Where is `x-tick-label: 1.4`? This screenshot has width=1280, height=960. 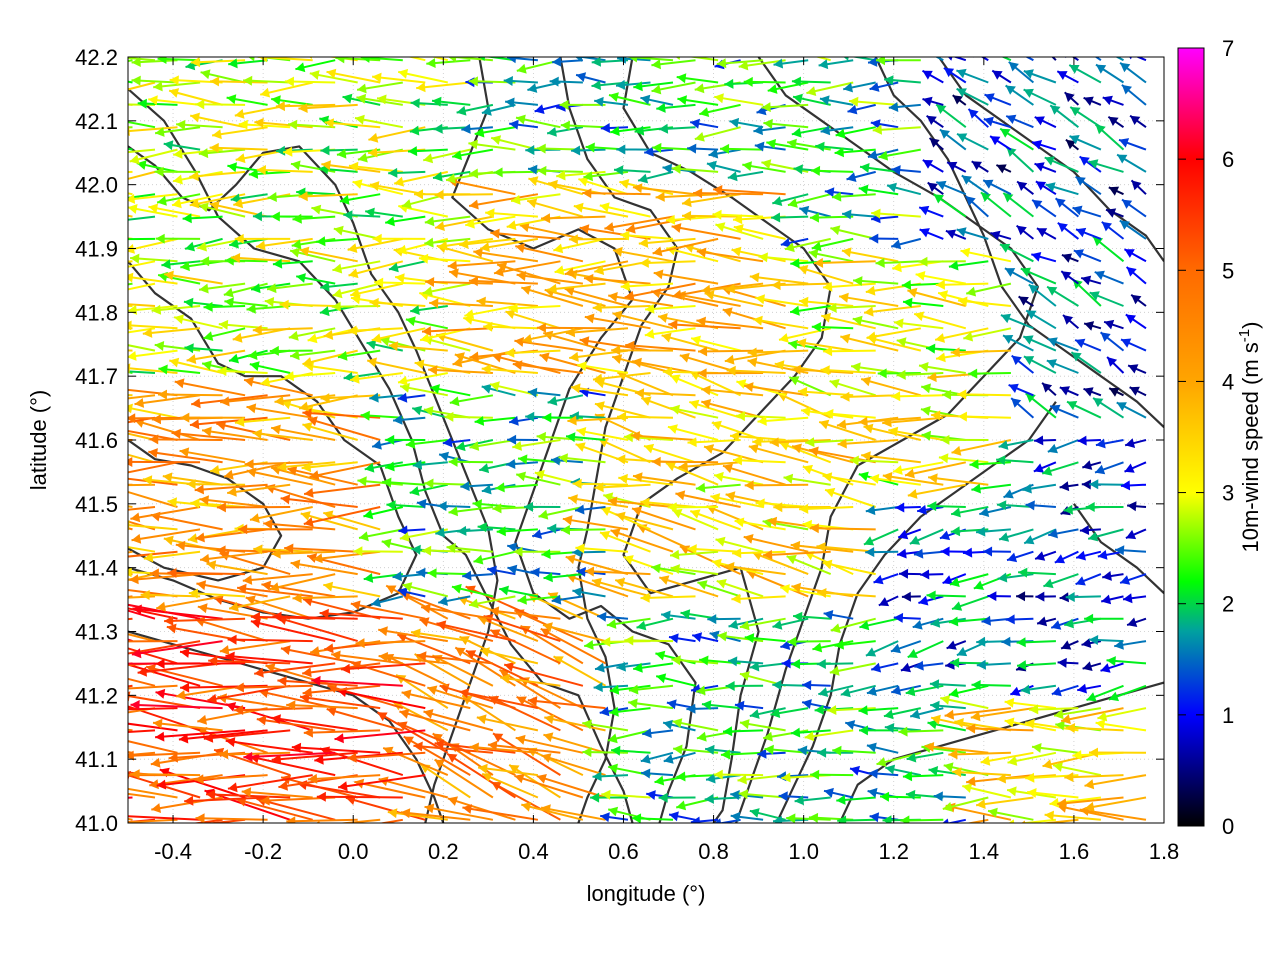 x-tick-label: 1.4 is located at coordinates (984, 851).